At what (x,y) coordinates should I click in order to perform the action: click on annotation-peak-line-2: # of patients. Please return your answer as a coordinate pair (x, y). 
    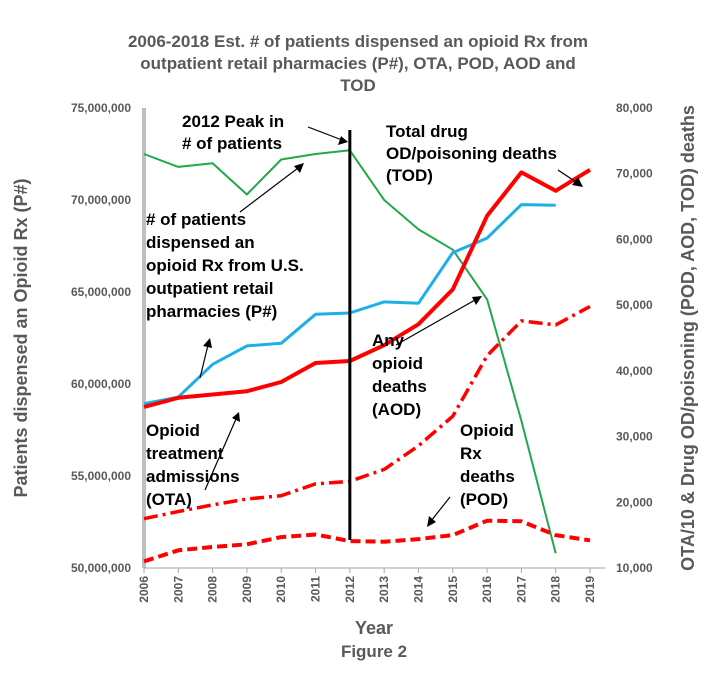
    Looking at the image, I should click on (232, 143).